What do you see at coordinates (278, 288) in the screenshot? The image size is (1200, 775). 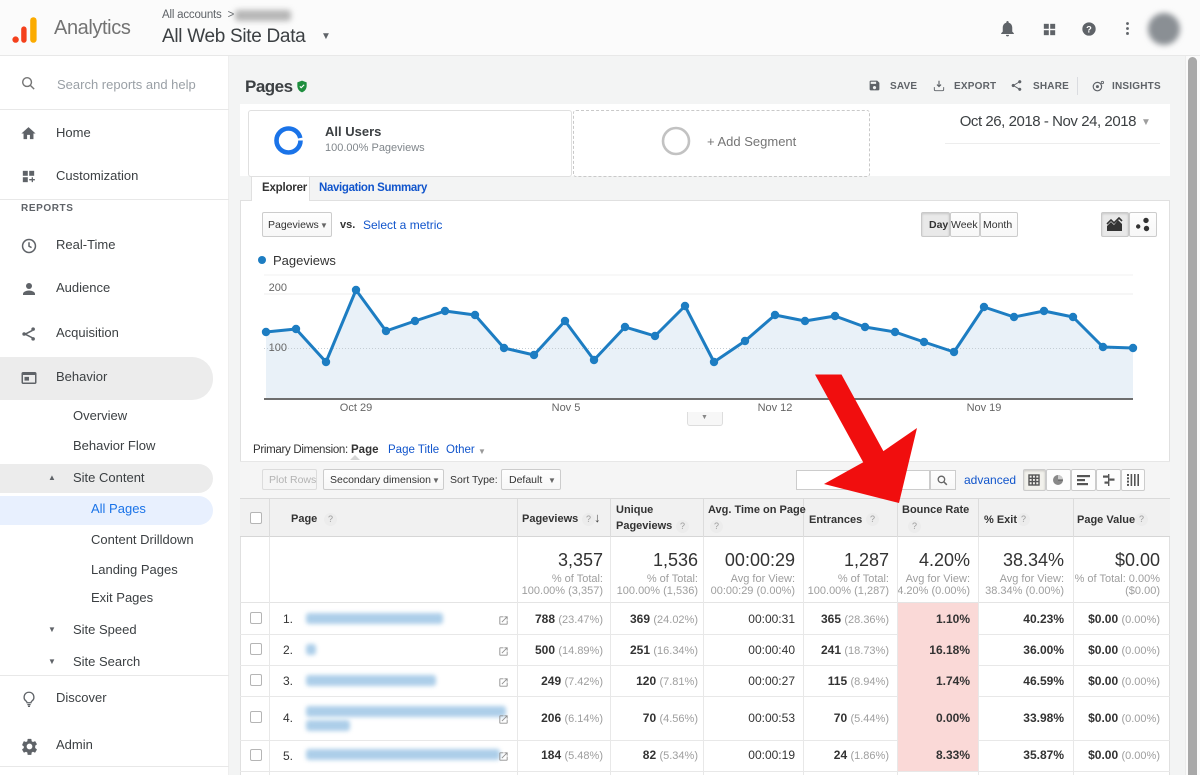 I see `svg-text: 200` at bounding box center [278, 288].